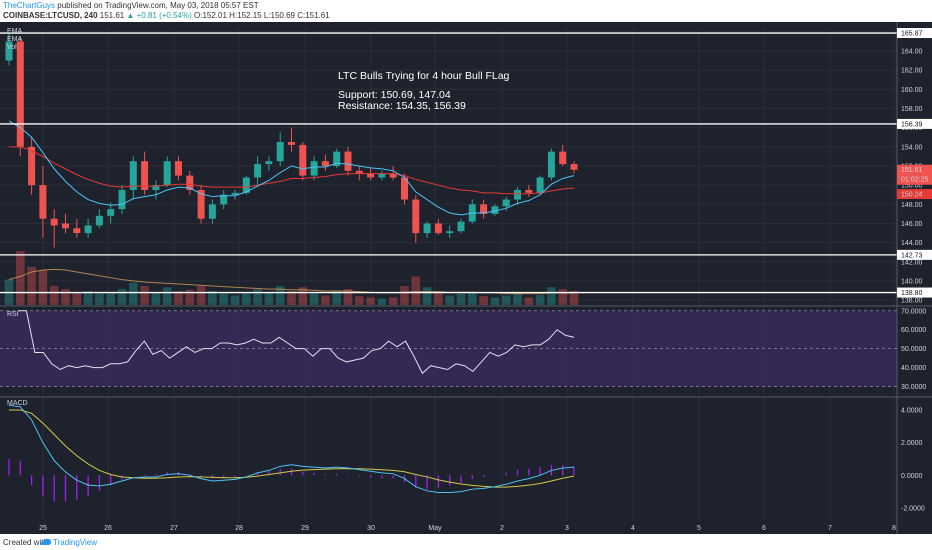  What do you see at coordinates (15, 39) in the screenshot?
I see `ema-legend-2: EMA` at bounding box center [15, 39].